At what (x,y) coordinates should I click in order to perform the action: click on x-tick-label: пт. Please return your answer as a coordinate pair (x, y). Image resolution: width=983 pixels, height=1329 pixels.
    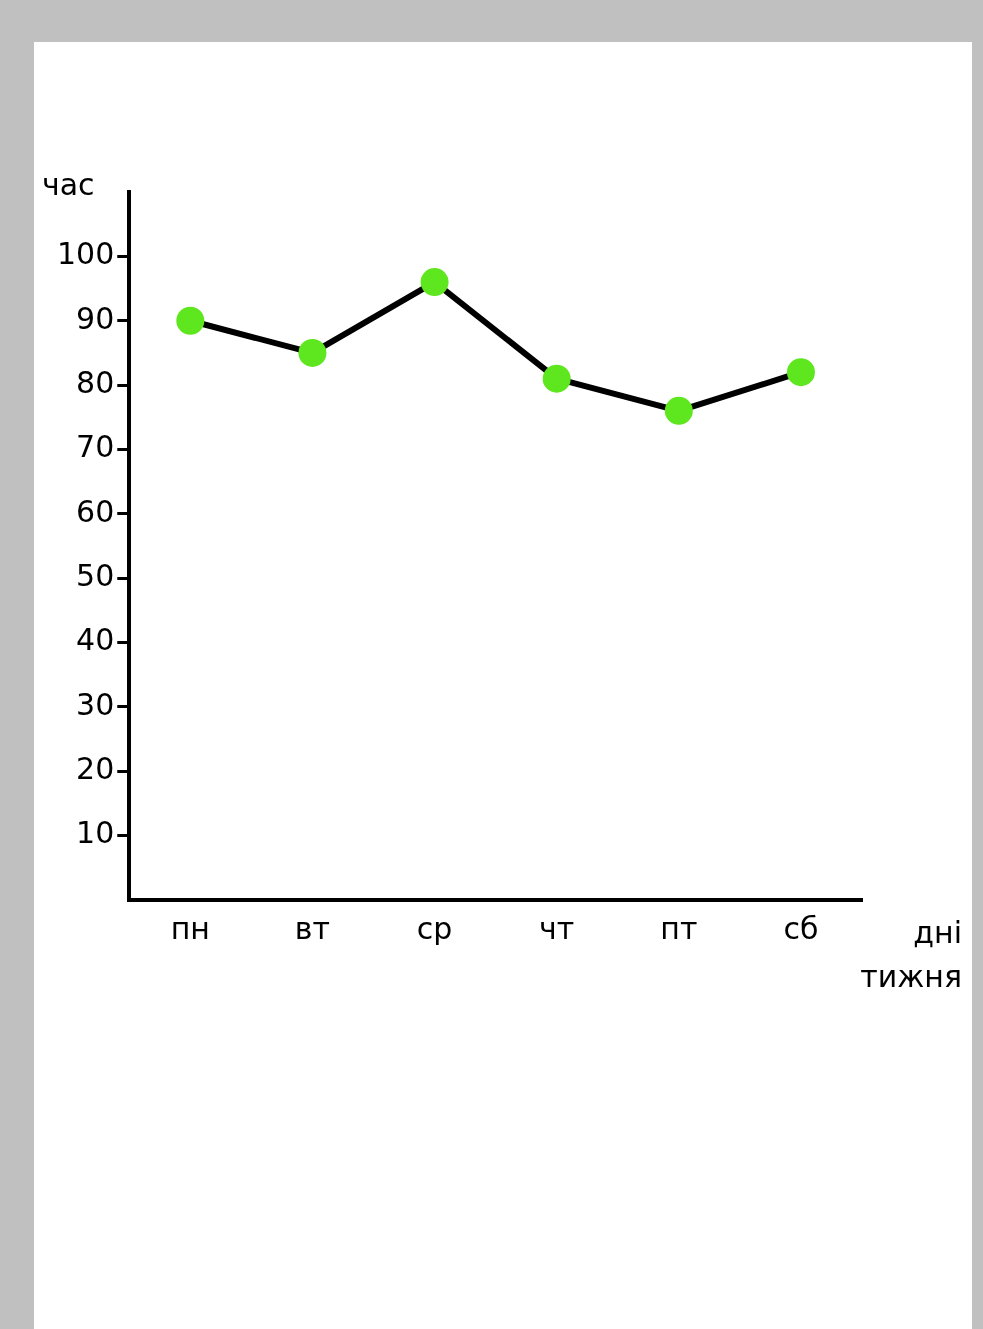
    Looking at the image, I should click on (679, 928).